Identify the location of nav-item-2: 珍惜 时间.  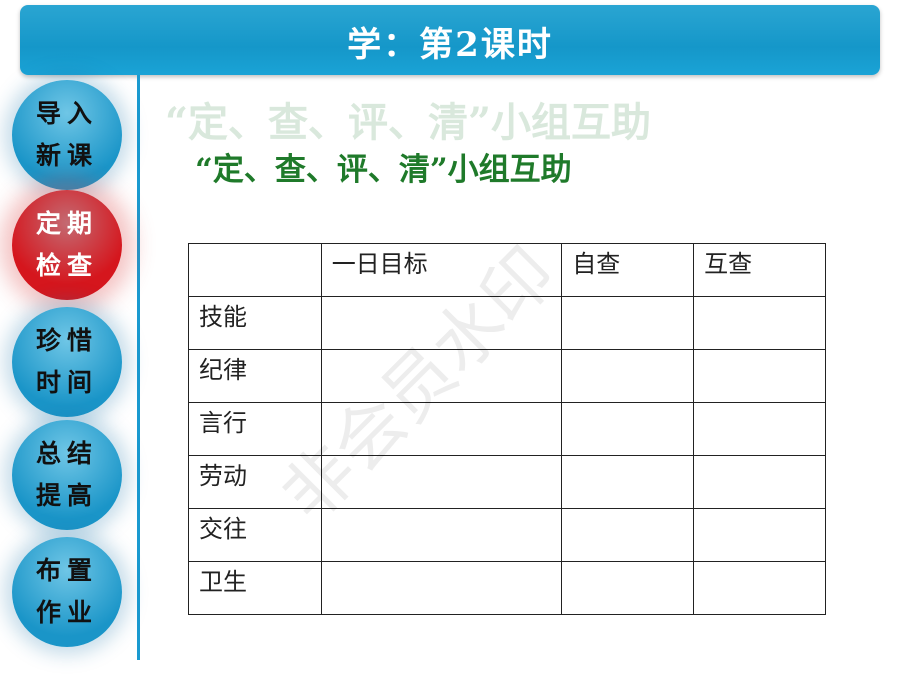
(67, 362).